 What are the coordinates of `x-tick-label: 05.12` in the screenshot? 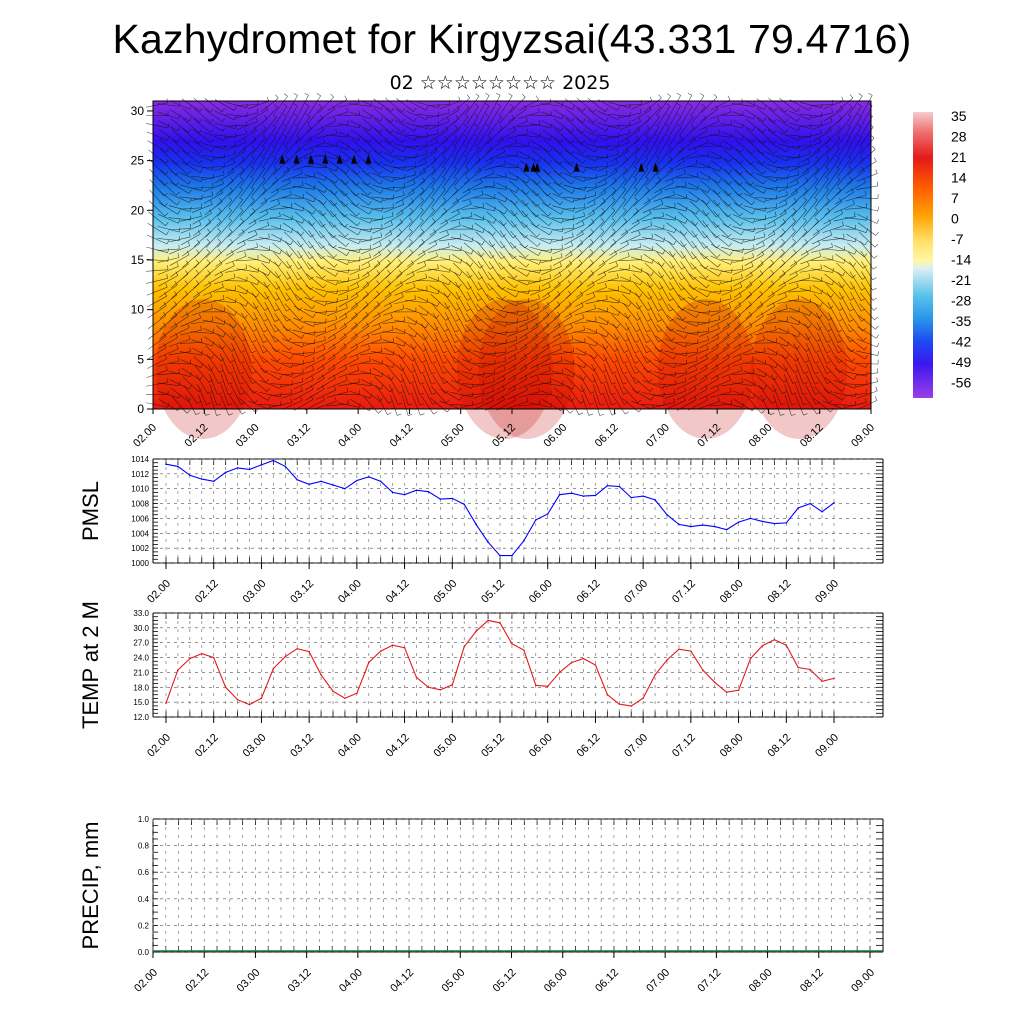 It's located at (493, 592).